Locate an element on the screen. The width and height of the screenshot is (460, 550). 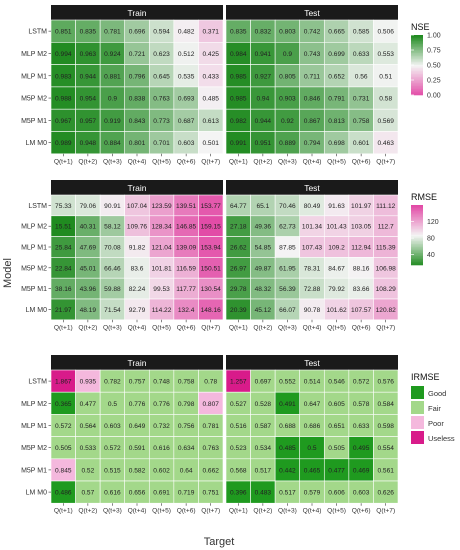
cell-value-label: 49.87 is located at coordinates (263, 268).